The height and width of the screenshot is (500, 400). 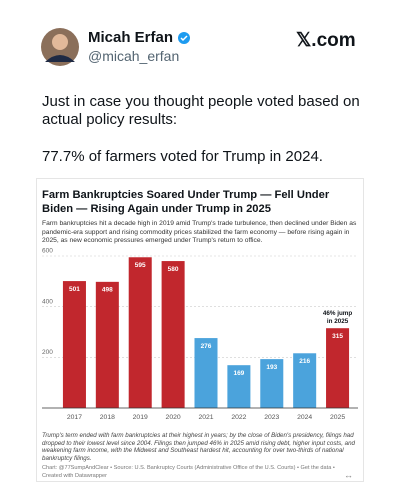 What do you see at coordinates (131, 37) in the screenshot?
I see `author-name: Micah Erfan` at bounding box center [131, 37].